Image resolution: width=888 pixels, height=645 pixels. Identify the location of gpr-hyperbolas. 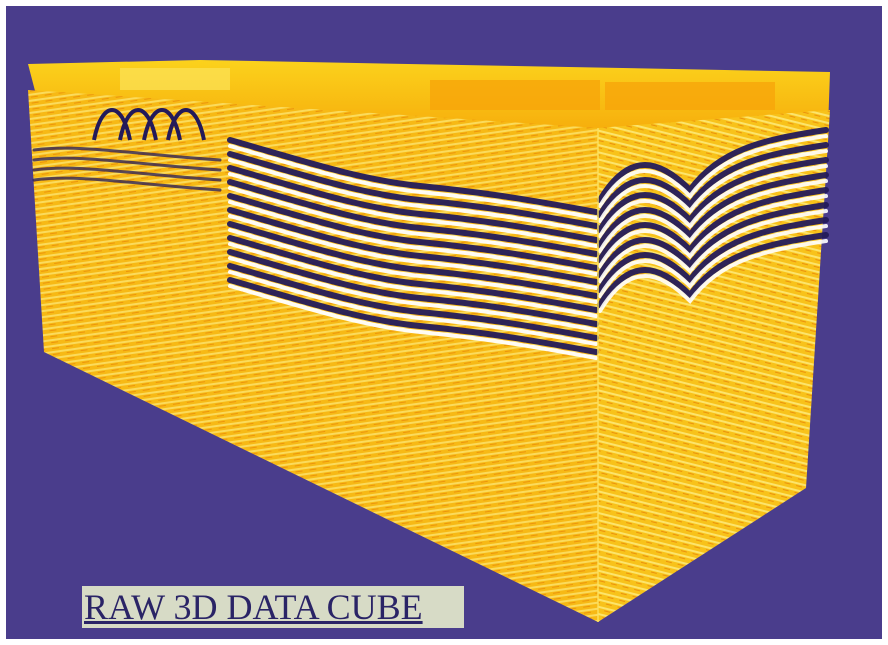
(149, 124).